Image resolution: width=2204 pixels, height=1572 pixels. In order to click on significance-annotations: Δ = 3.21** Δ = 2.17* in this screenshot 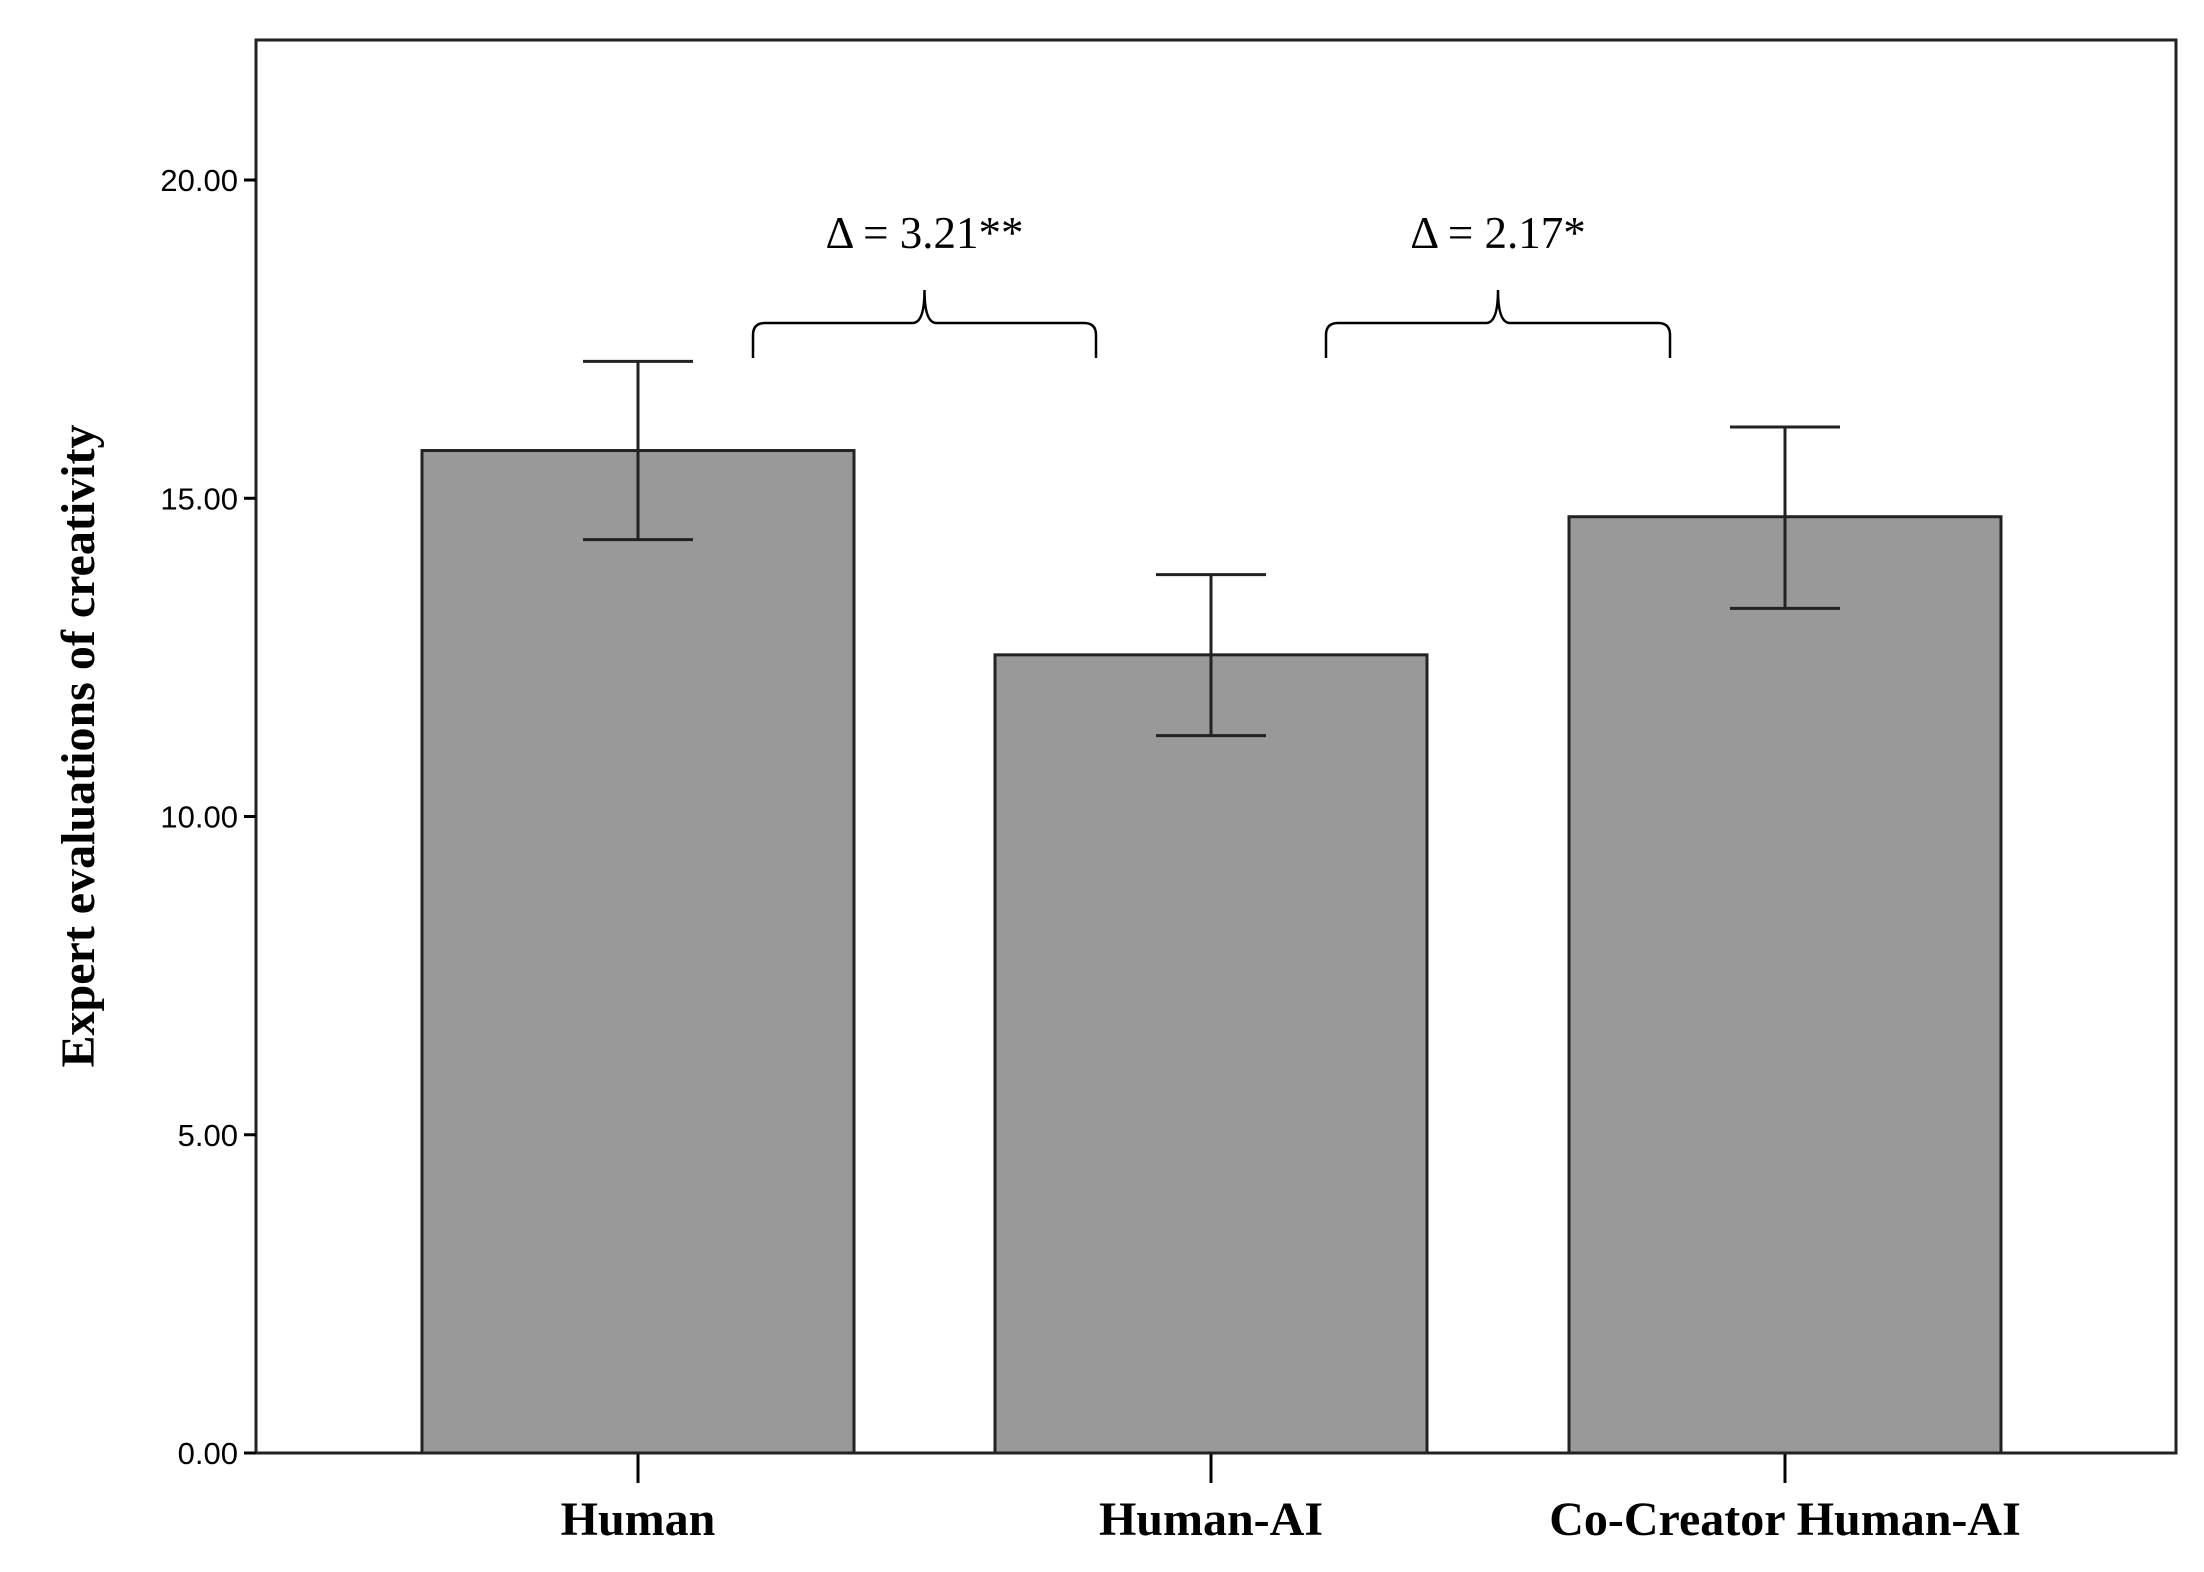, I will do `click(1211, 283)`.